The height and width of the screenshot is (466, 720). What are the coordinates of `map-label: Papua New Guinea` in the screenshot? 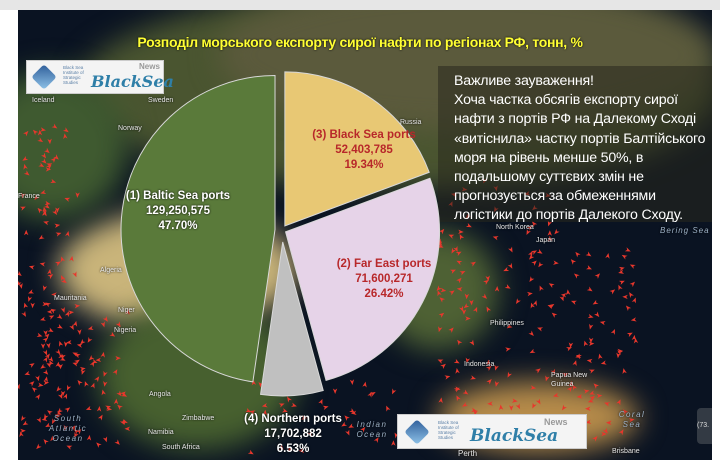 It's located at (569, 380).